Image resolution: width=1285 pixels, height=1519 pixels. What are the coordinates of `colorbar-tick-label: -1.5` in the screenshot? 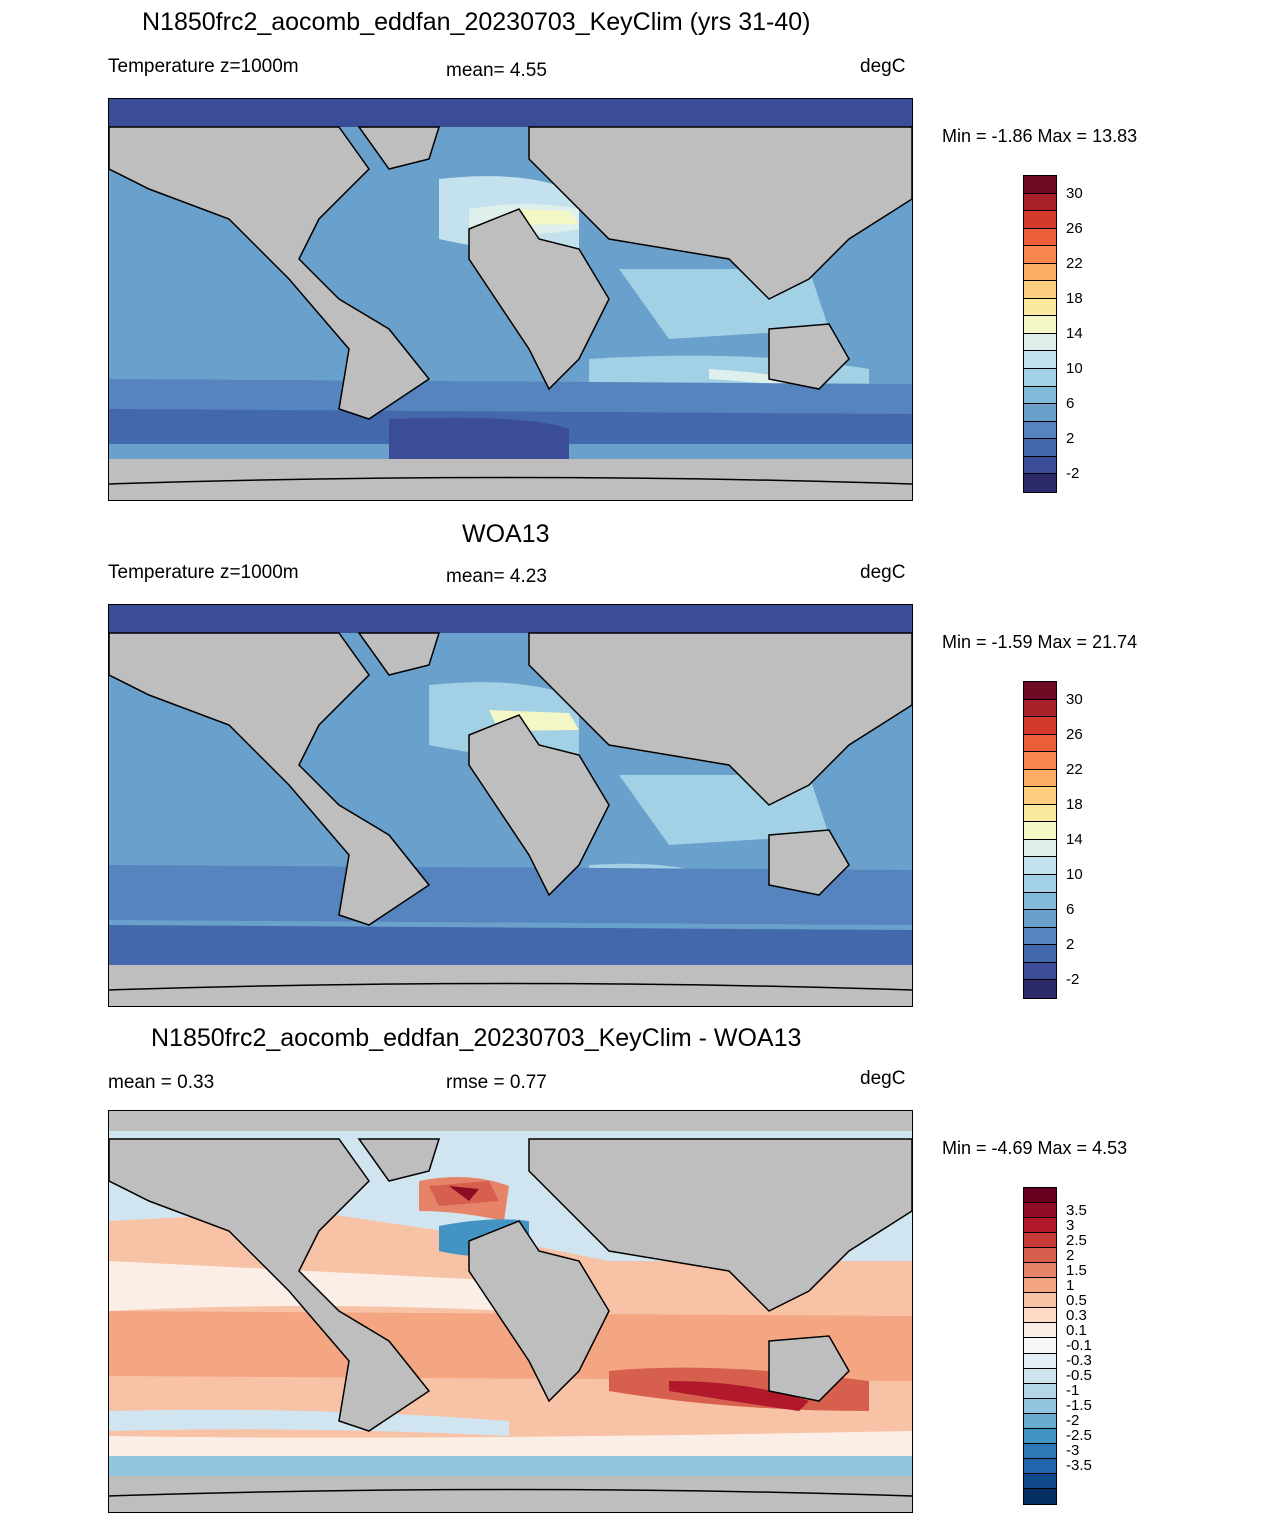 It's located at (1079, 1406).